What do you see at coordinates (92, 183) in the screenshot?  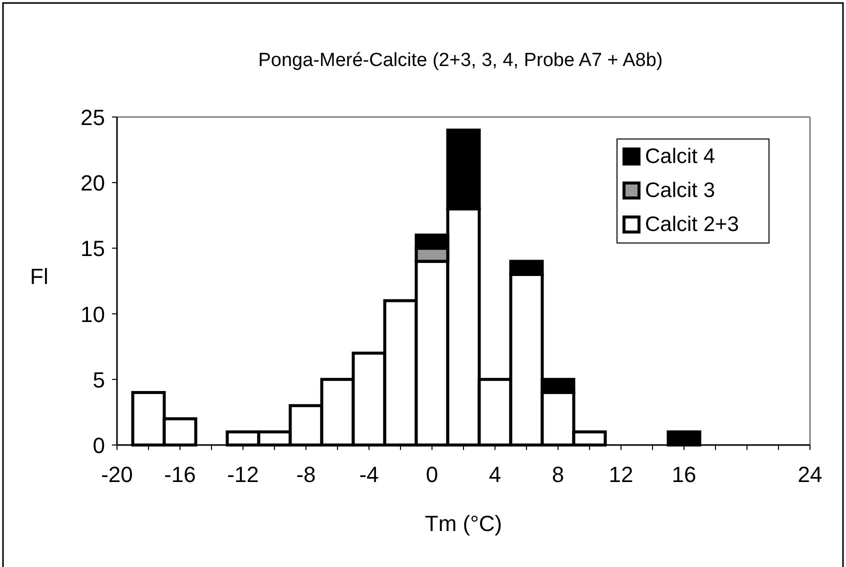 I see `y-tick-label: 20` at bounding box center [92, 183].